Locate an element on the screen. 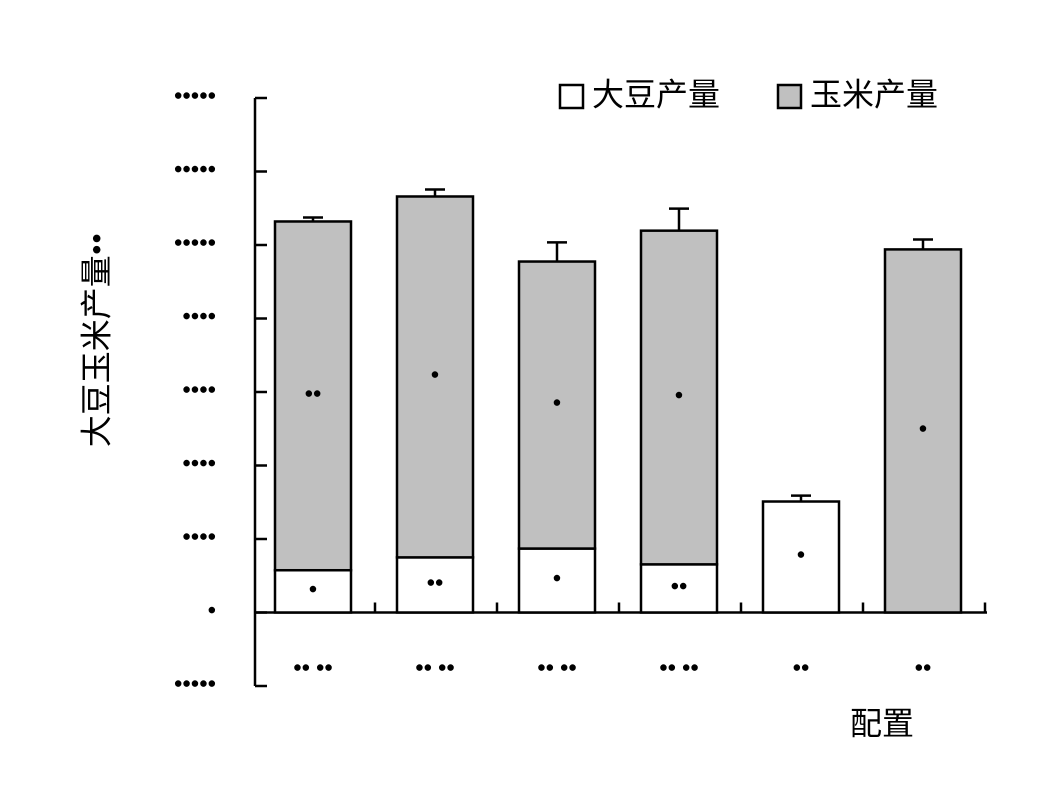 This screenshot has height=790, width=1059. x-axis-label: 配置 is located at coordinates (882, 723).